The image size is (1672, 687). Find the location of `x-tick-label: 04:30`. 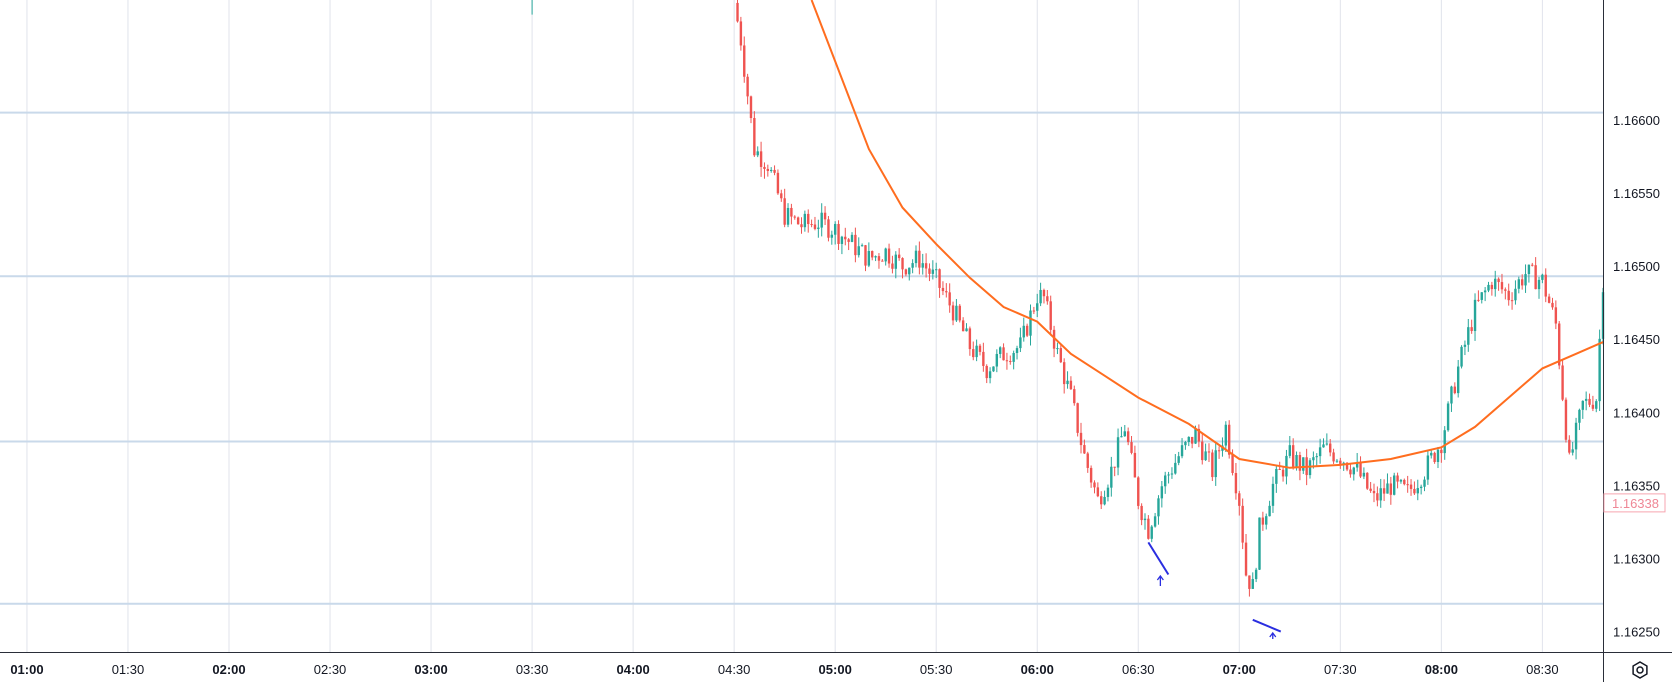

x-tick-label: 04:30 is located at coordinates (734, 669).